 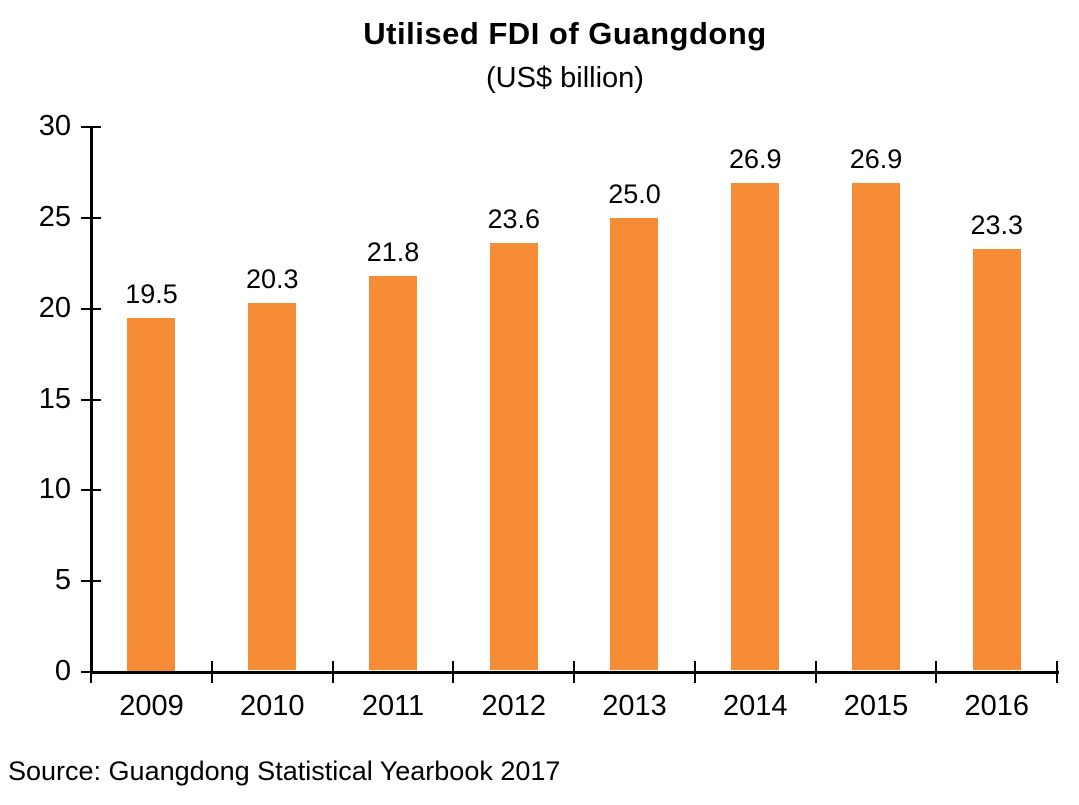 I want to click on x-tick-label: 2011, so click(x=393, y=706).